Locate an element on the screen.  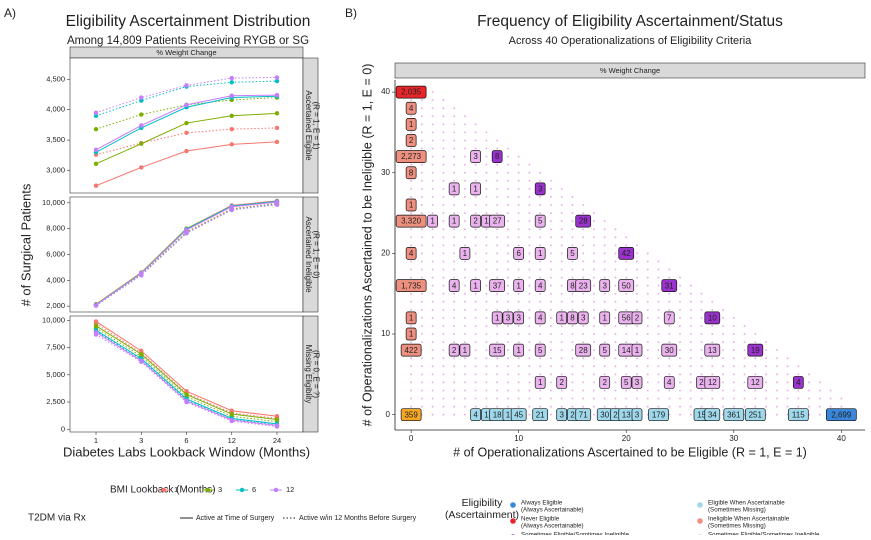
count-label: 14 is located at coordinates (626, 350).